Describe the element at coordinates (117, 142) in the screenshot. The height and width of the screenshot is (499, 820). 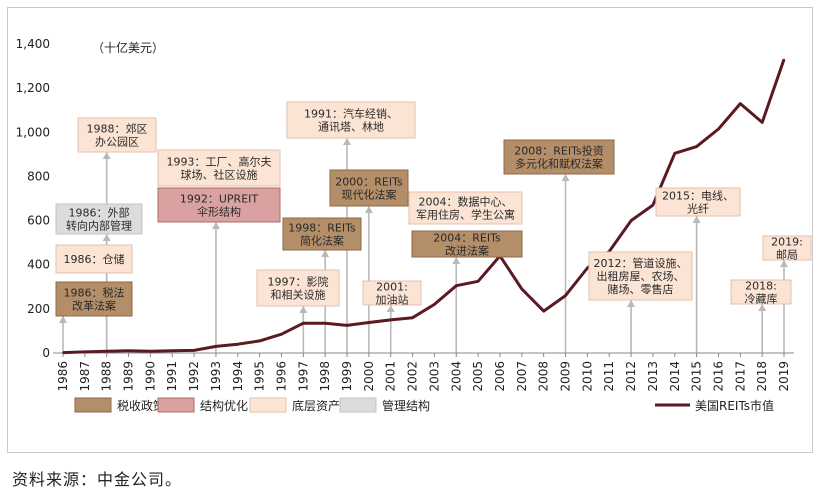
I see `annotation-text: 办公园区` at that location.